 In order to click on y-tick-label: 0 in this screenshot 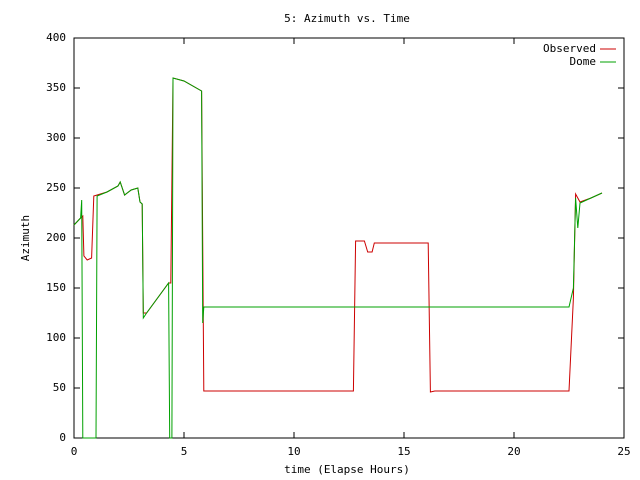, I will do `click(62, 437)`.